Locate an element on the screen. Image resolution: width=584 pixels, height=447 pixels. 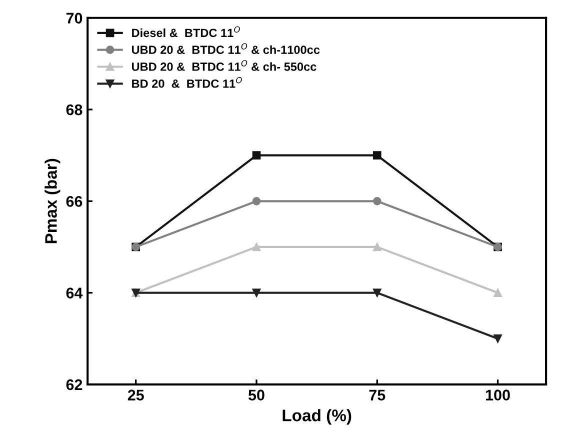
x-tick-label: 100 is located at coordinates (498, 395).